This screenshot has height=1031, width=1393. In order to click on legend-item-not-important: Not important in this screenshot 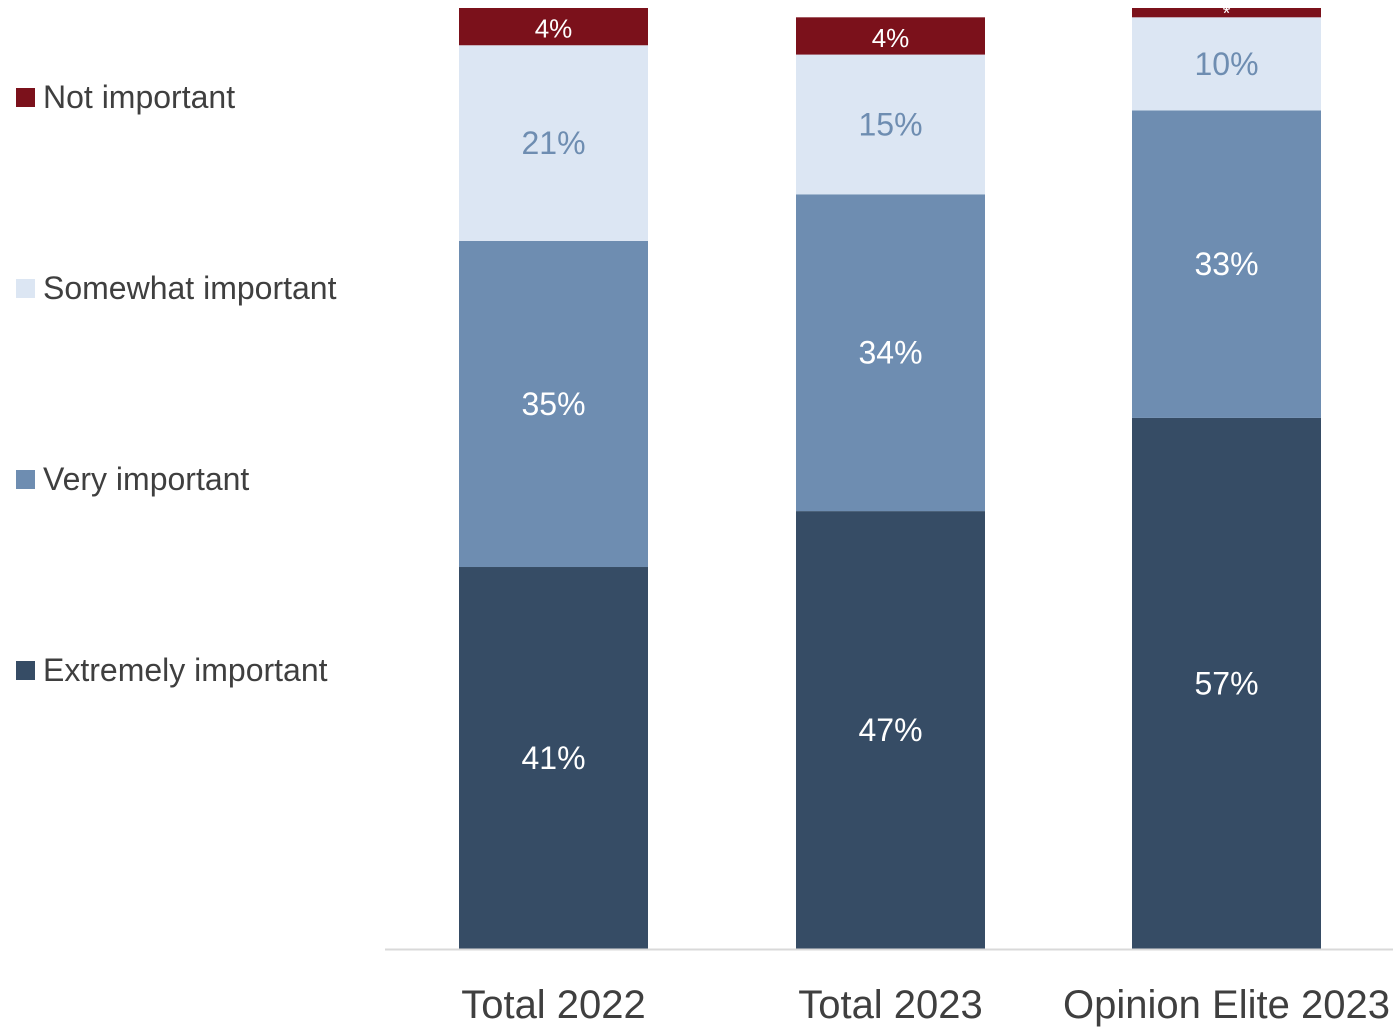, I will do `click(125, 97)`.